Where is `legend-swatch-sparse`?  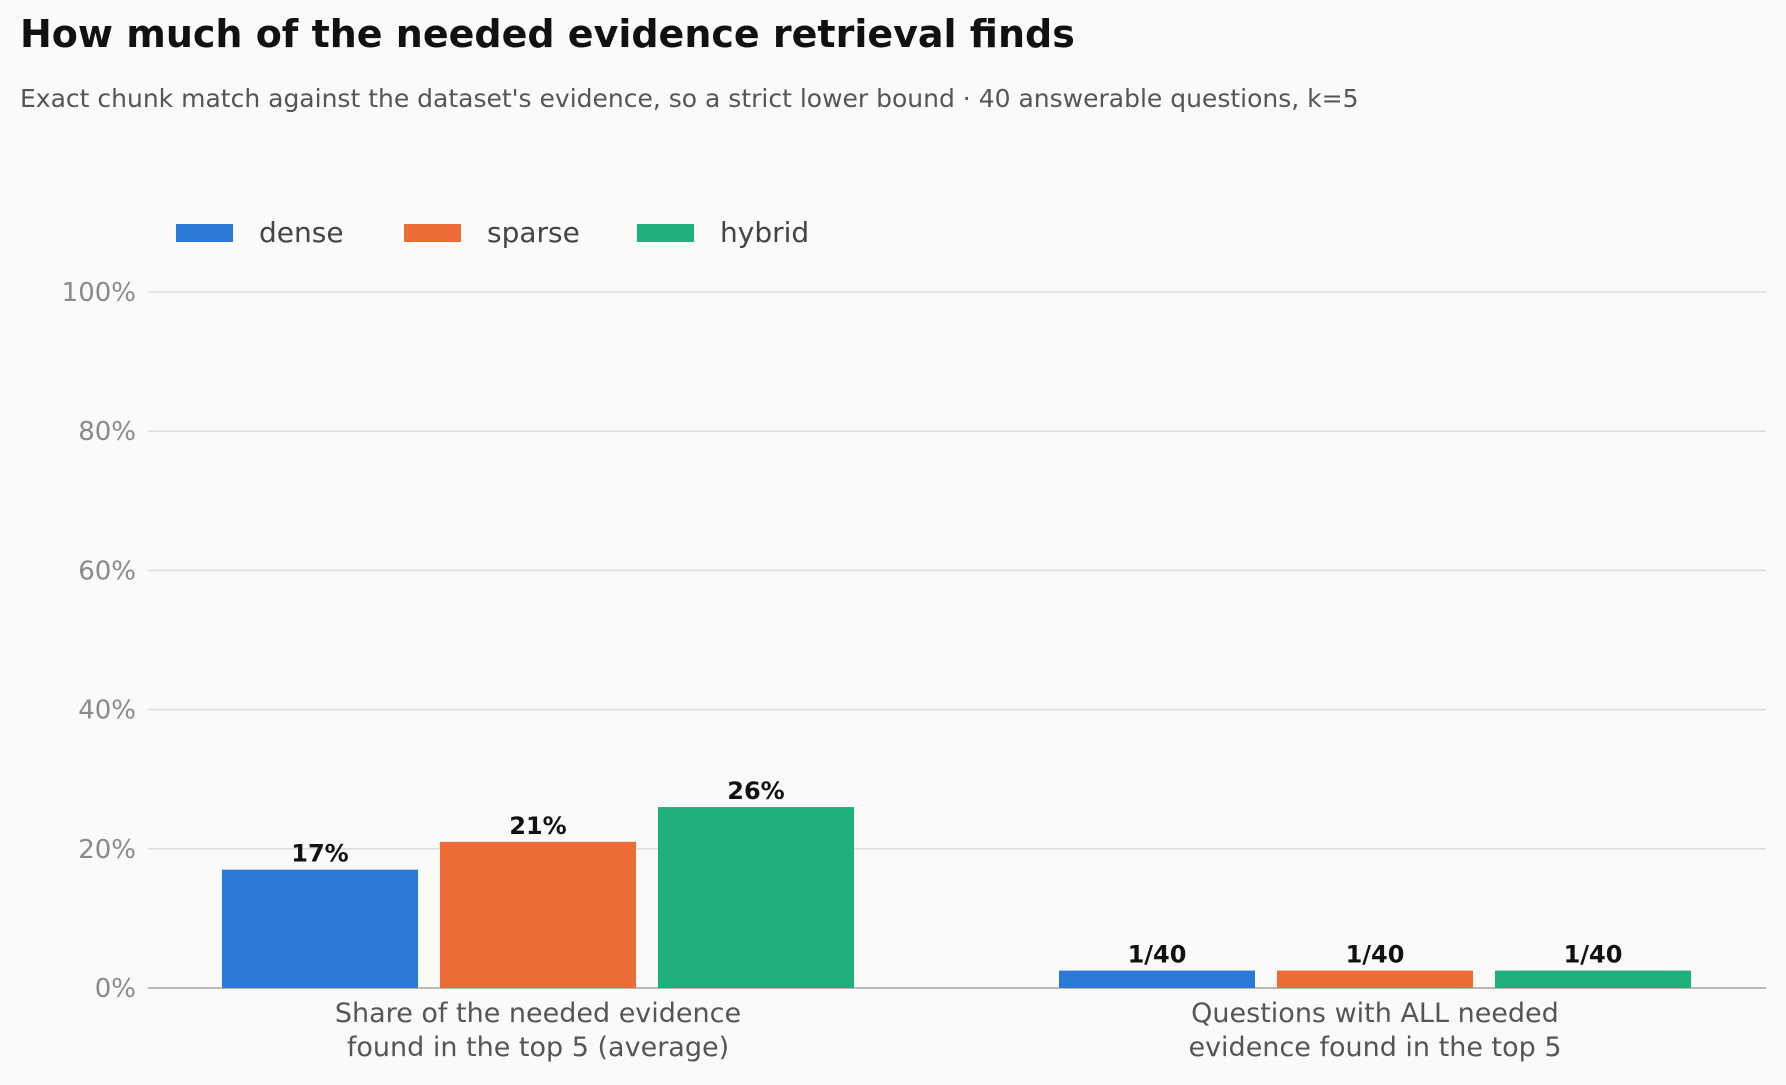 legend-swatch-sparse is located at coordinates (432, 233).